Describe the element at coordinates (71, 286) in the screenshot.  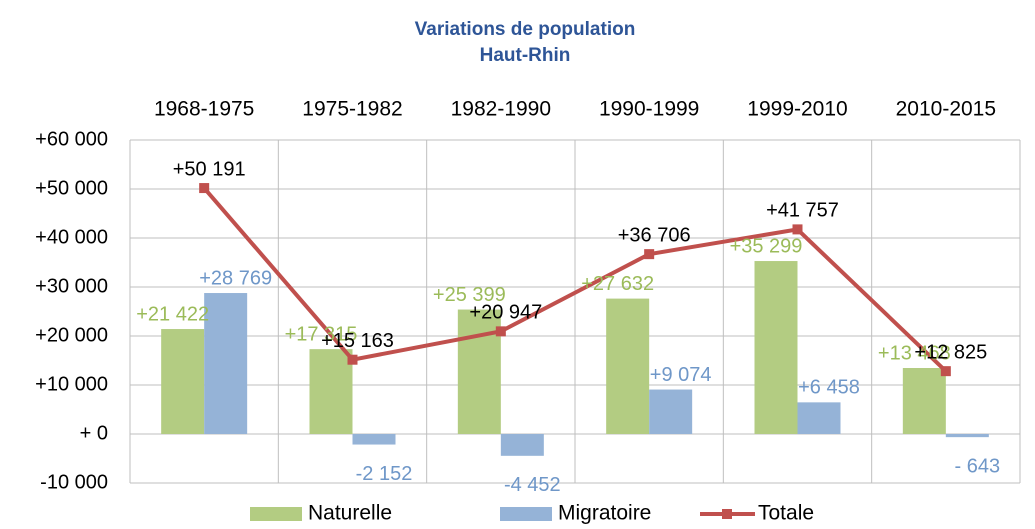
I see `y-tick-label: +30 000` at that location.